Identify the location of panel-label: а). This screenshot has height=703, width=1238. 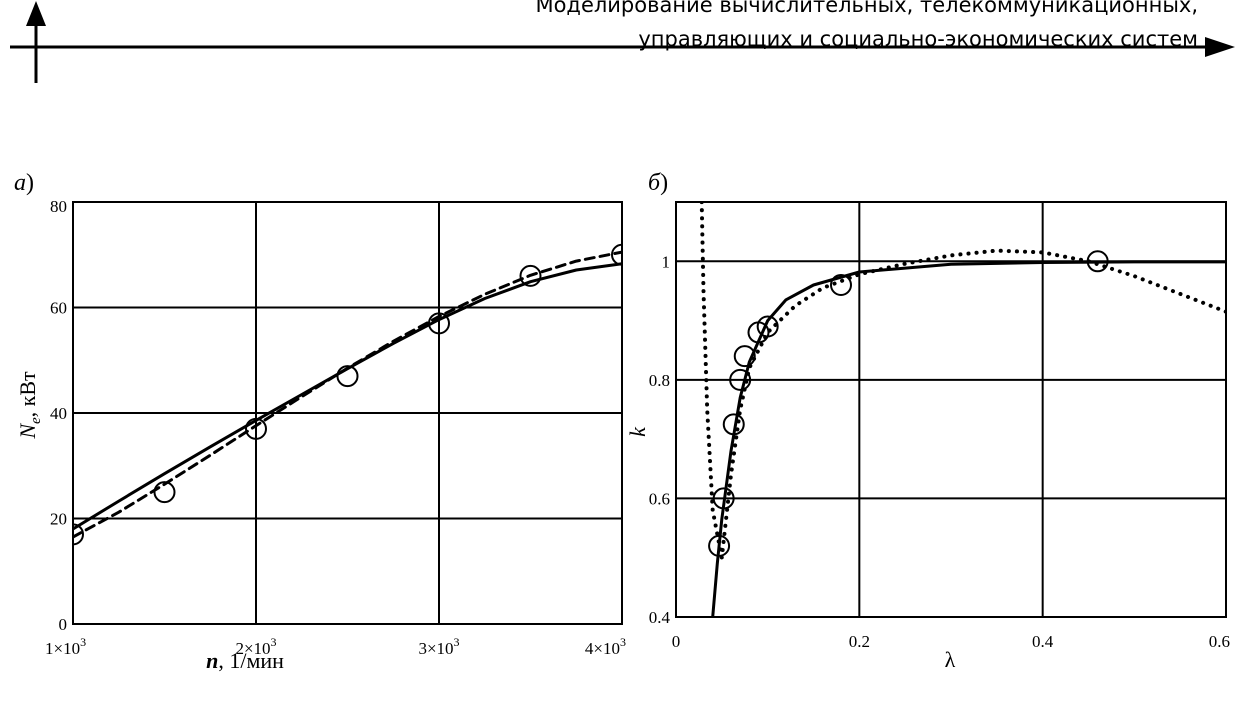
(24, 183).